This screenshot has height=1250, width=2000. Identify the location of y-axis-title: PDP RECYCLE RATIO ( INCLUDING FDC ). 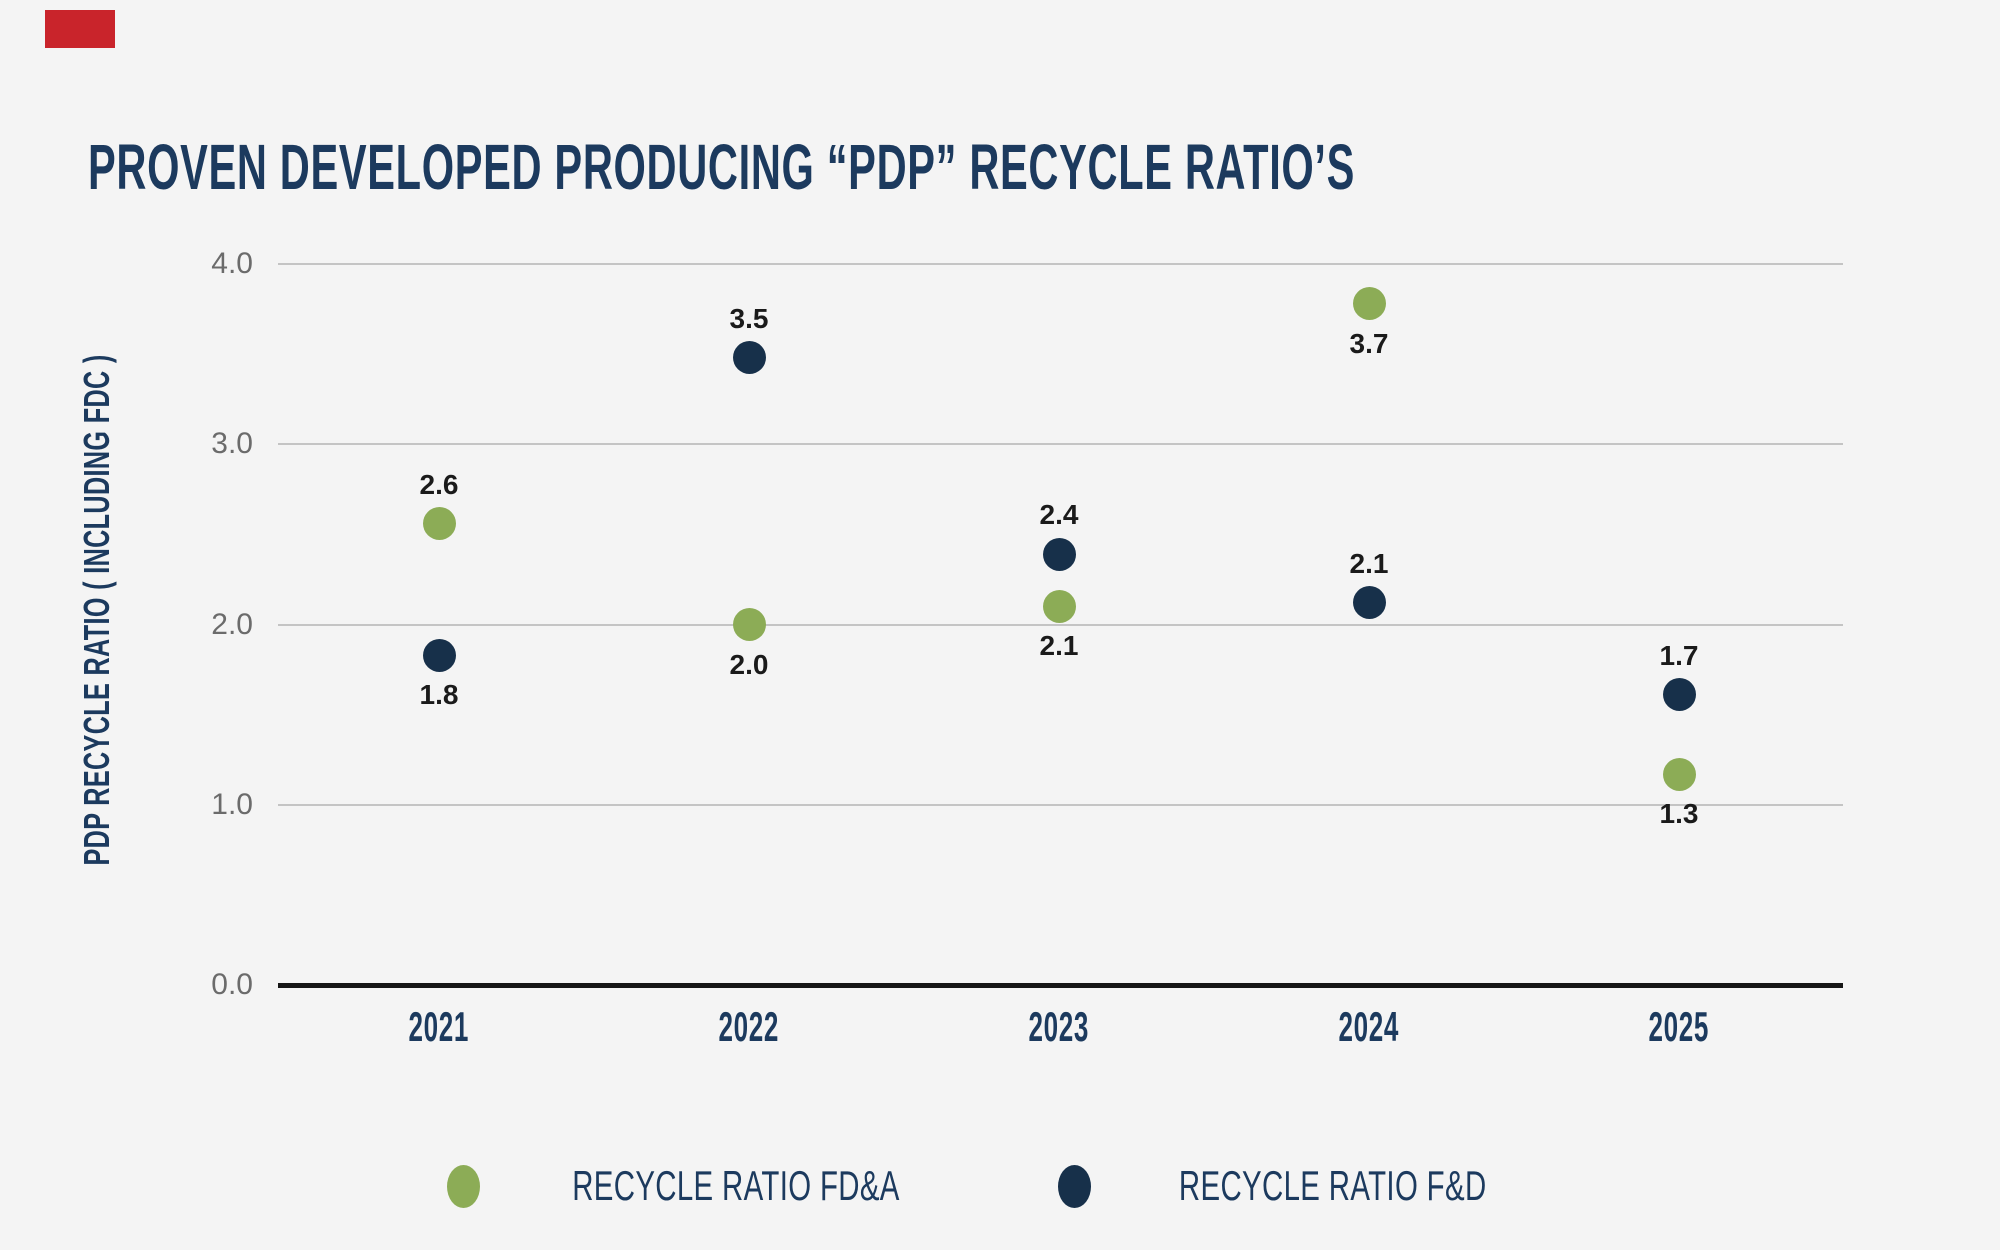
(96, 610).